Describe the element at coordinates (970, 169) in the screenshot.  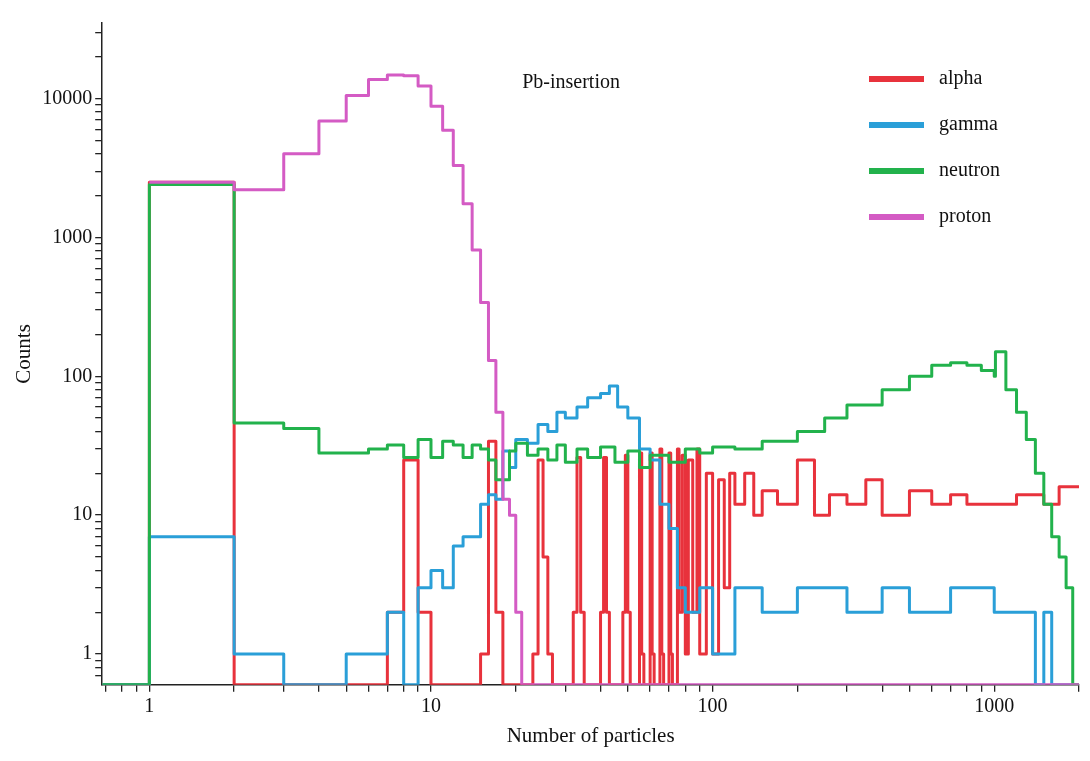
I see `legend-label: neutron` at that location.